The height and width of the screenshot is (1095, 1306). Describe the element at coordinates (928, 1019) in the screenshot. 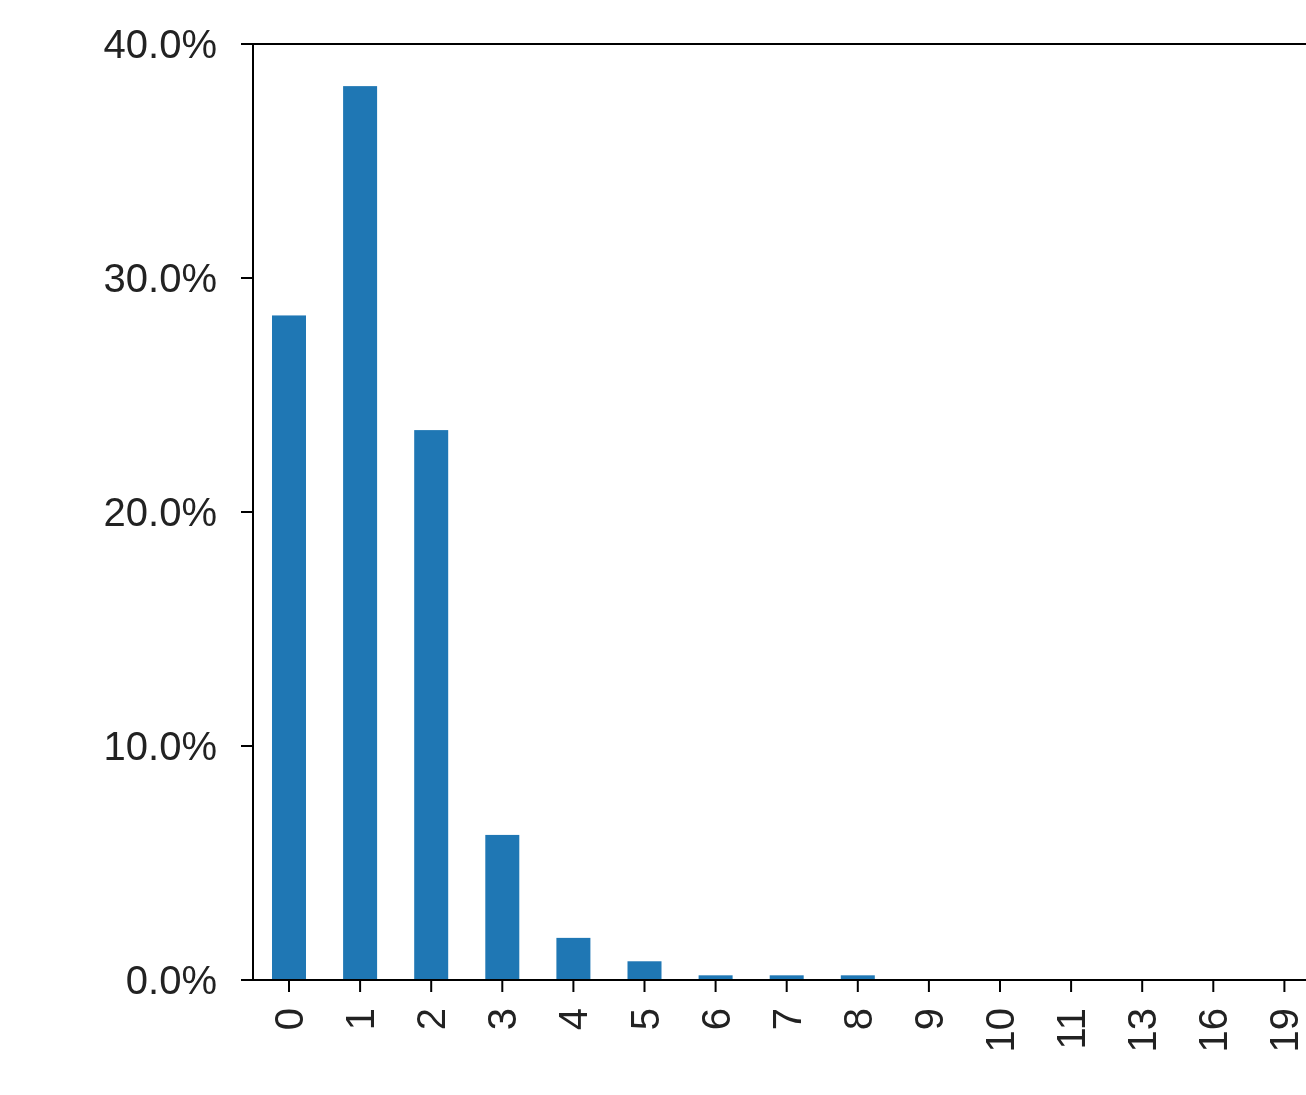

I see `x-tick-label: 9` at that location.